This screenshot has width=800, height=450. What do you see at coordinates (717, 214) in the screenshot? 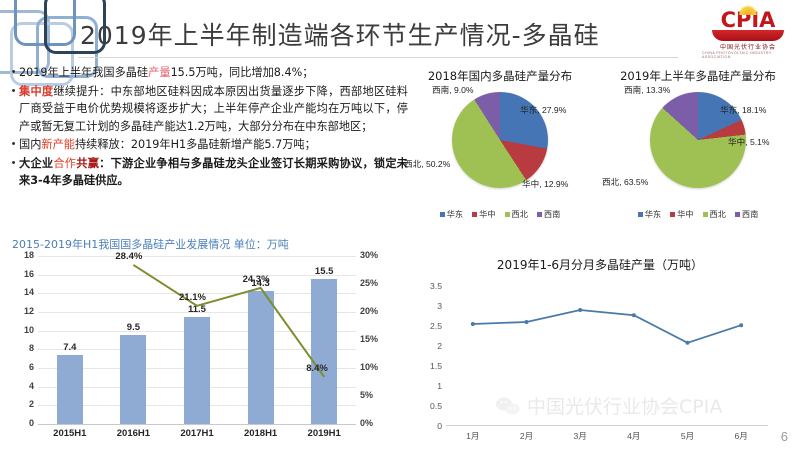
I see `legend-label: 西北` at bounding box center [717, 214].